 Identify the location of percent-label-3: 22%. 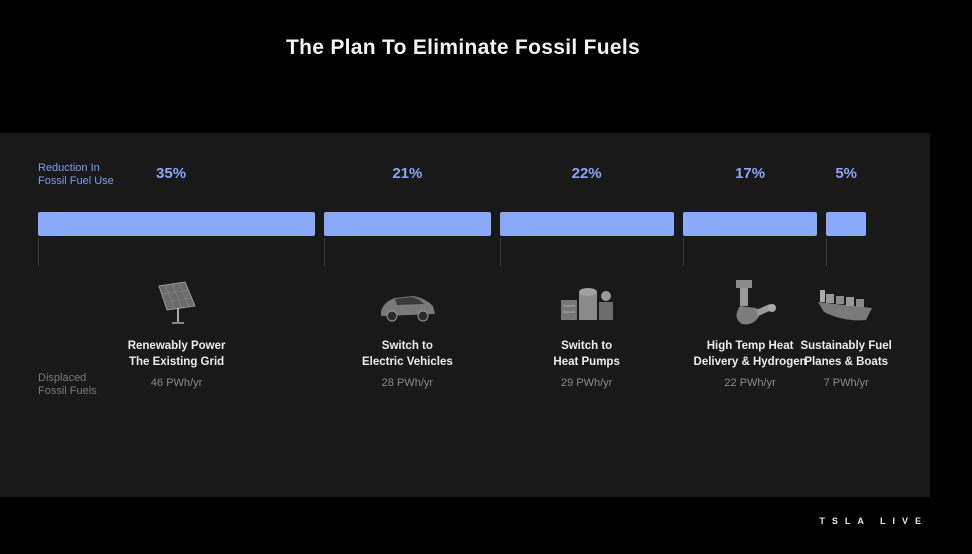
(586, 173).